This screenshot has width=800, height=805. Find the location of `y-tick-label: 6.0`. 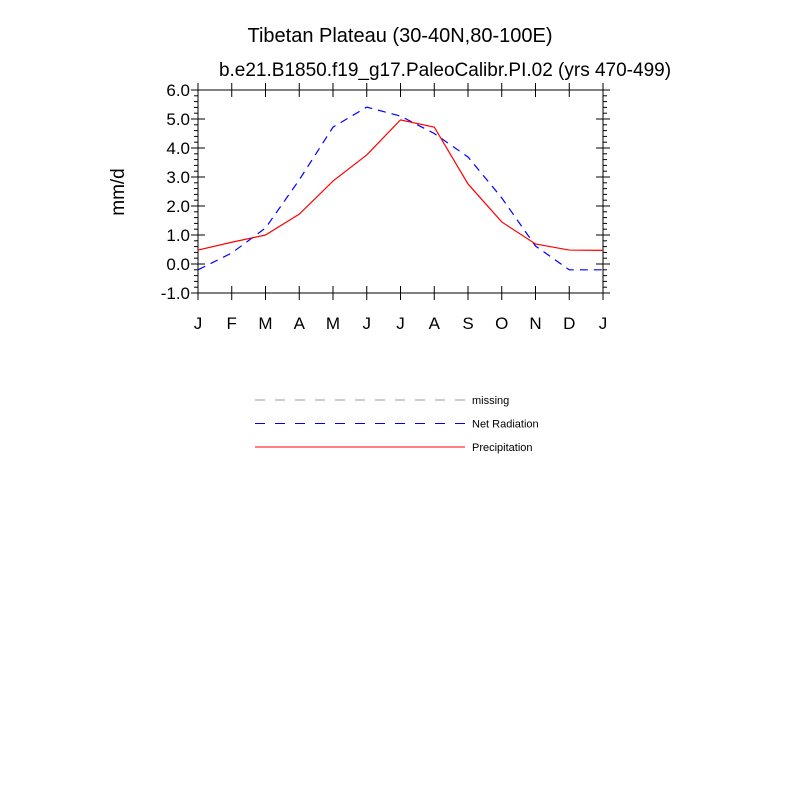

y-tick-label: 6.0 is located at coordinates (178, 90).